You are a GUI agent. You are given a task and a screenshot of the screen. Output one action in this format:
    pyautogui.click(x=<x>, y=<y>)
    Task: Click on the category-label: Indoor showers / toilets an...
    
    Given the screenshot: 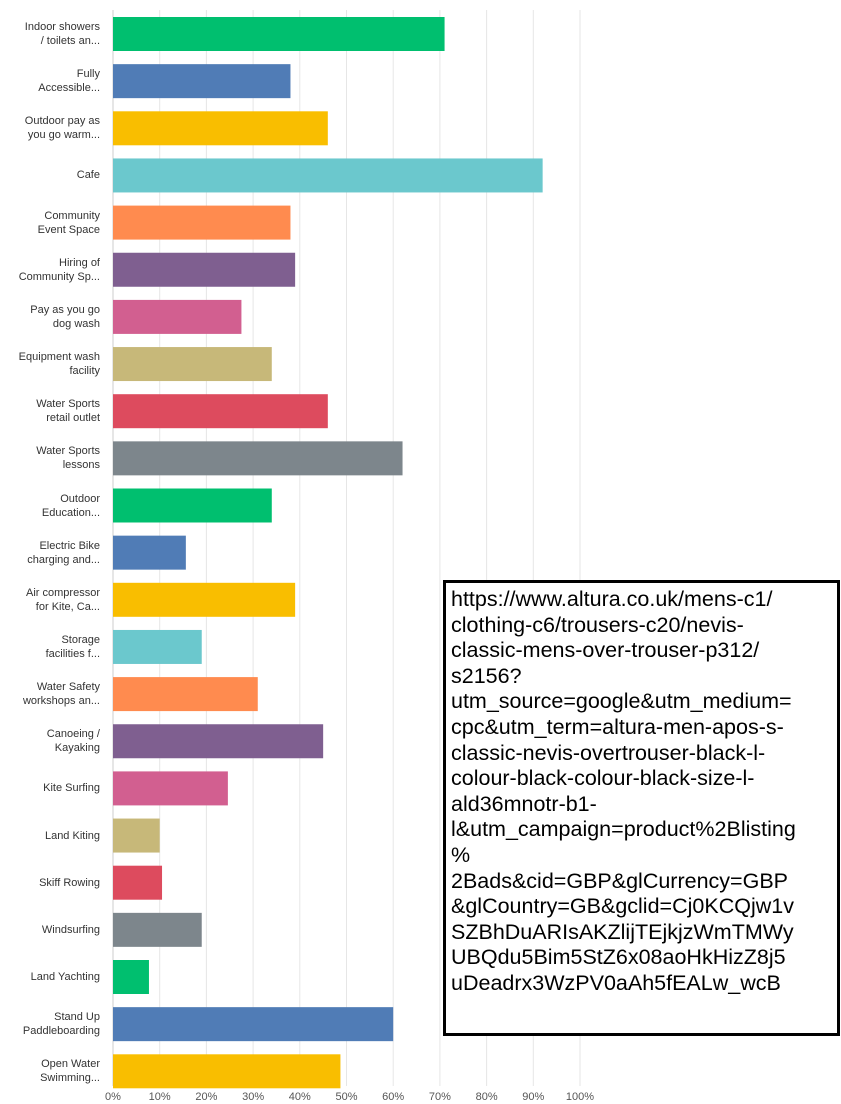 What is the action you would take?
    pyautogui.click(x=62, y=34)
    